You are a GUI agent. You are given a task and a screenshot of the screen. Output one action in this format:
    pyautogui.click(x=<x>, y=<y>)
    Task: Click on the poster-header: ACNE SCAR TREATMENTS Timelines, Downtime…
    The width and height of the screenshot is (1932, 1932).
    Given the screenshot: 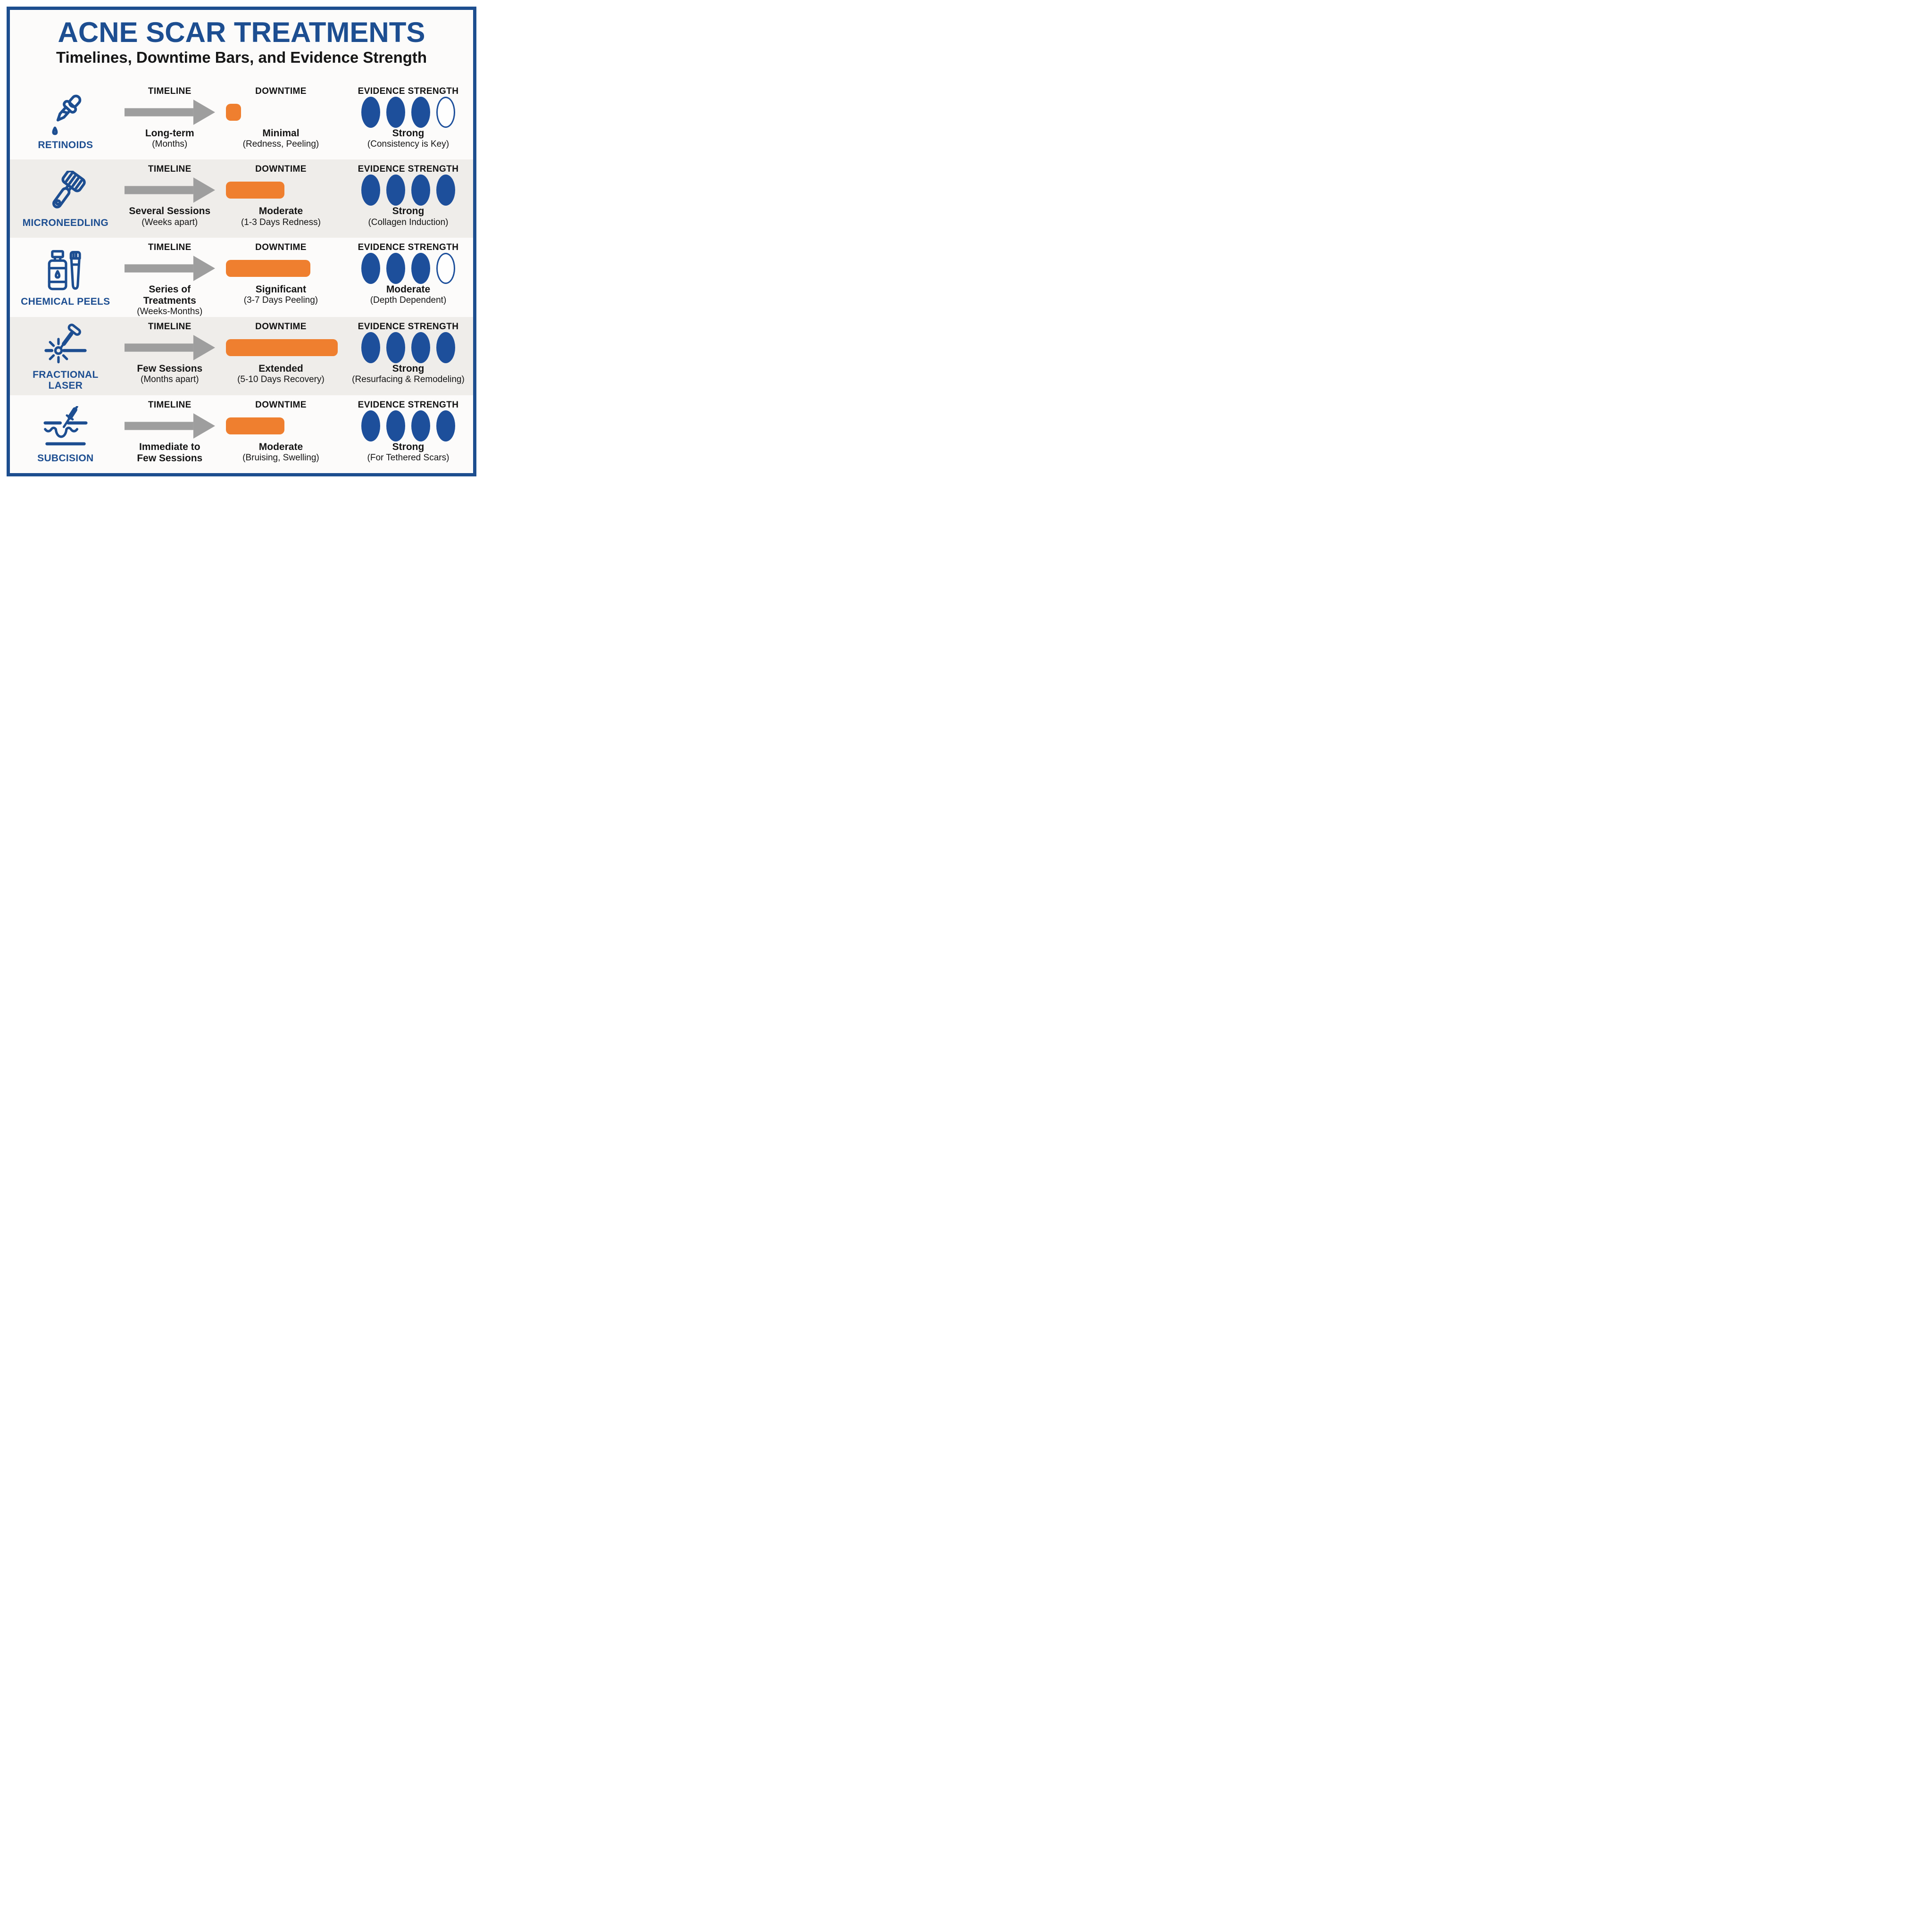 What is the action you would take?
    pyautogui.click(x=241, y=46)
    